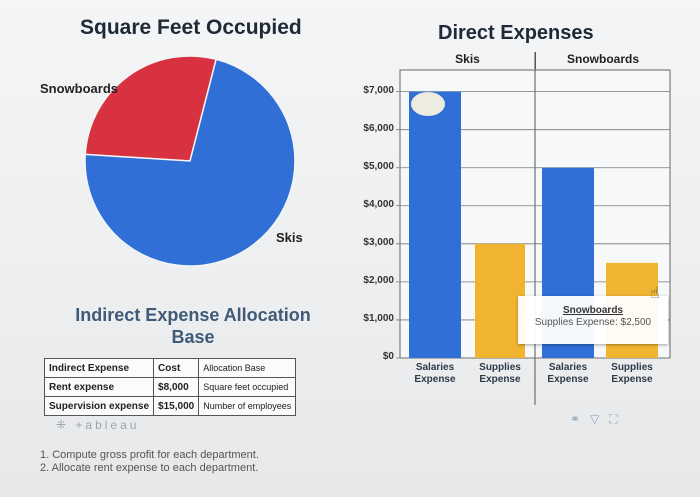 Image resolution: width=700 pixels, height=497 pixels. I want to click on tableau-logo: ⁜ +ableau, so click(97, 425).